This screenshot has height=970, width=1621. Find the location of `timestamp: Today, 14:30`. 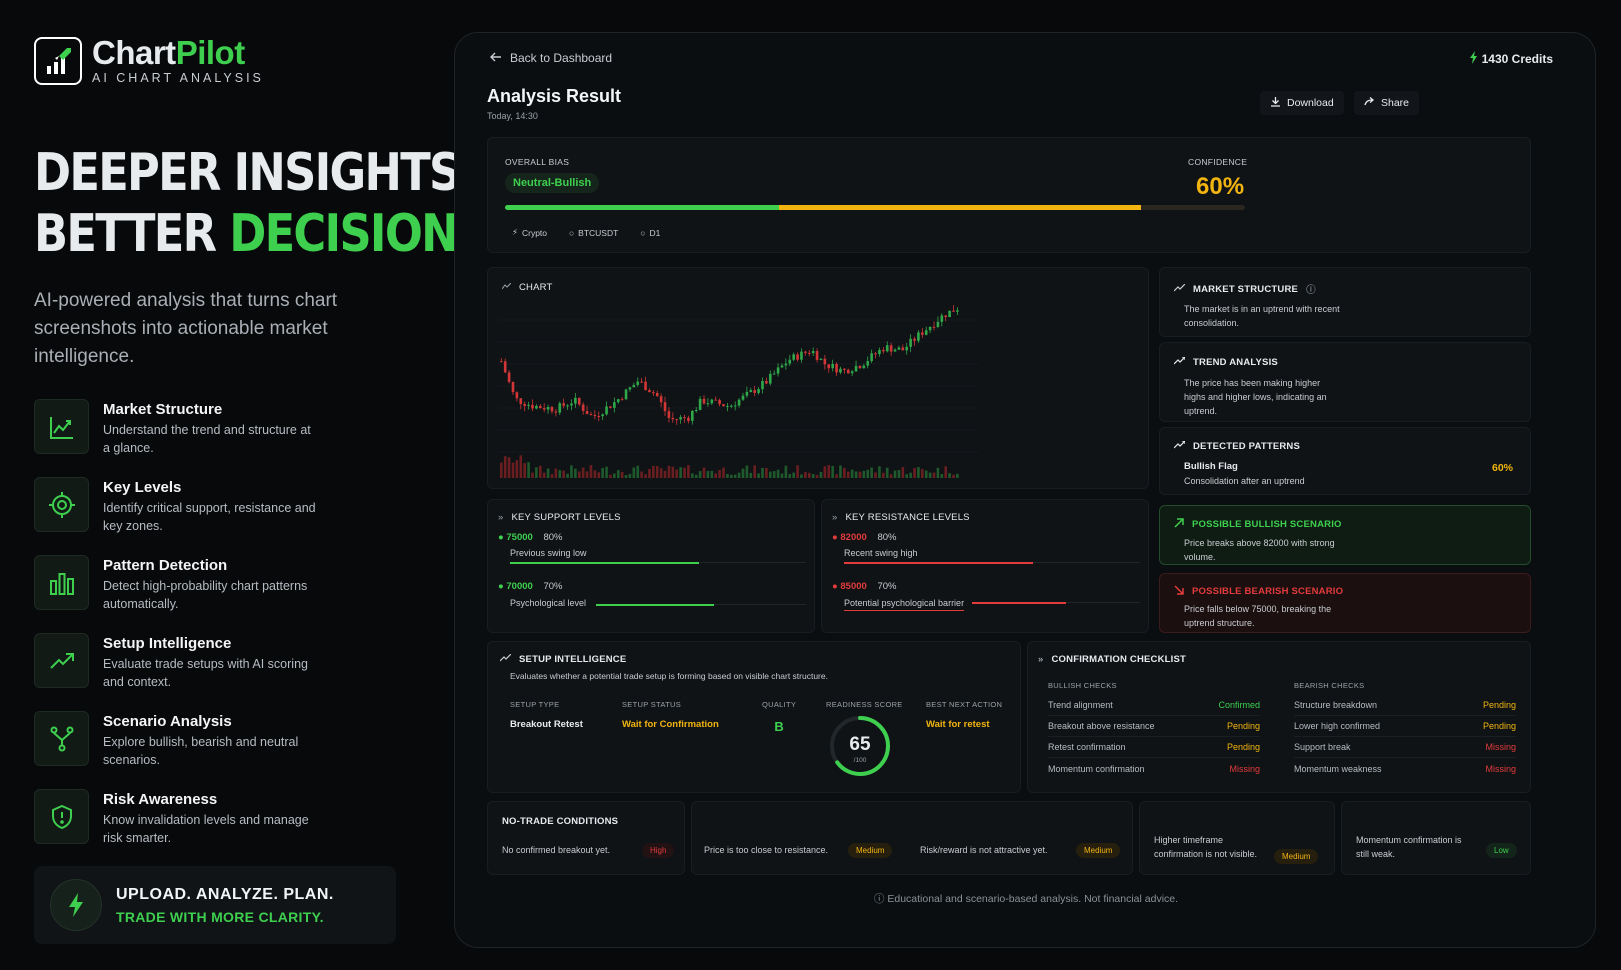

timestamp: Today, 14:30 is located at coordinates (512, 116).